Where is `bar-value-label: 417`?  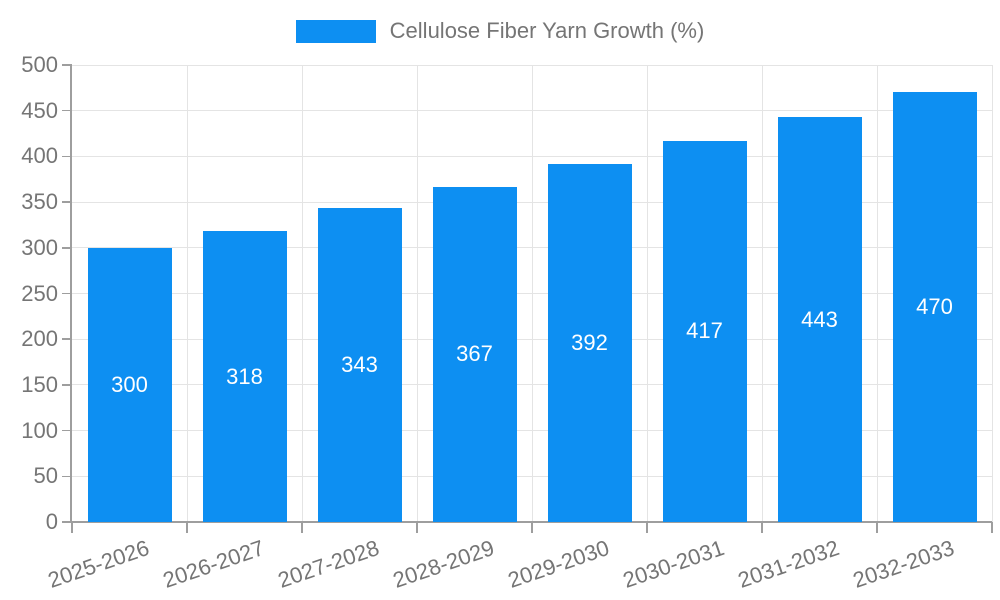 bar-value-label: 417 is located at coordinates (704, 331).